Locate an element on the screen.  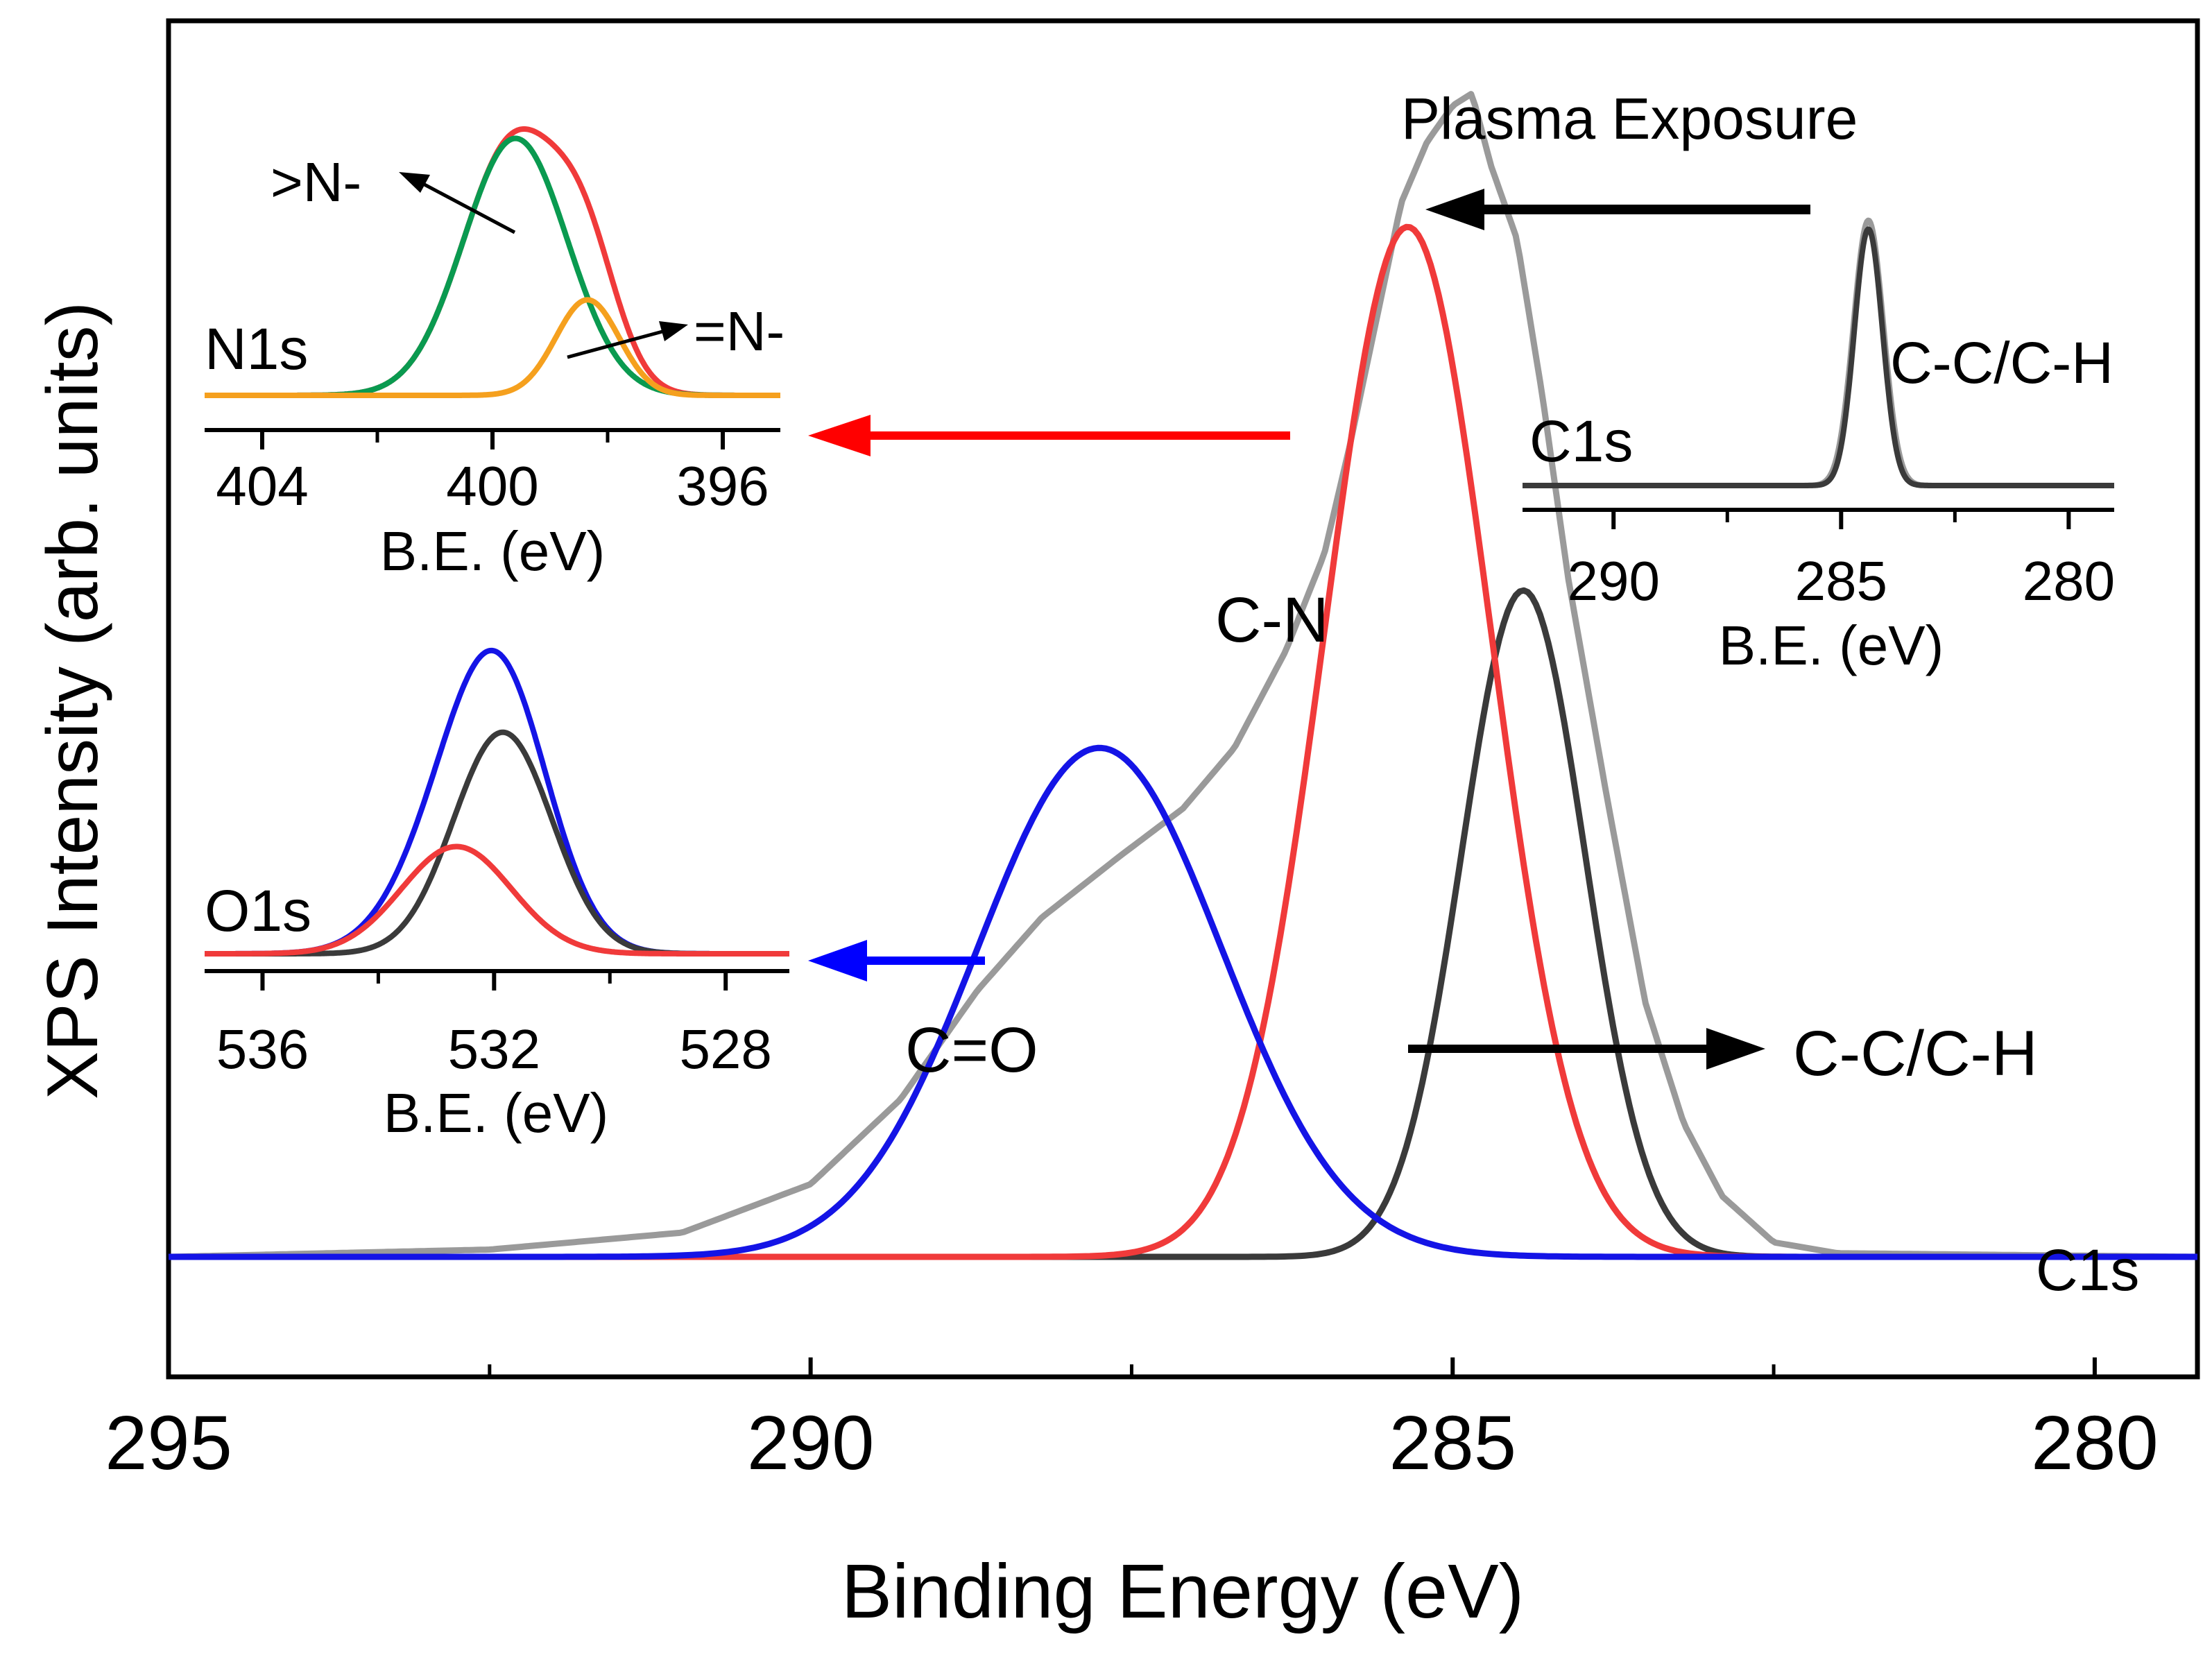
o1s_inset-tick-label: 536 is located at coordinates (262, 1049).